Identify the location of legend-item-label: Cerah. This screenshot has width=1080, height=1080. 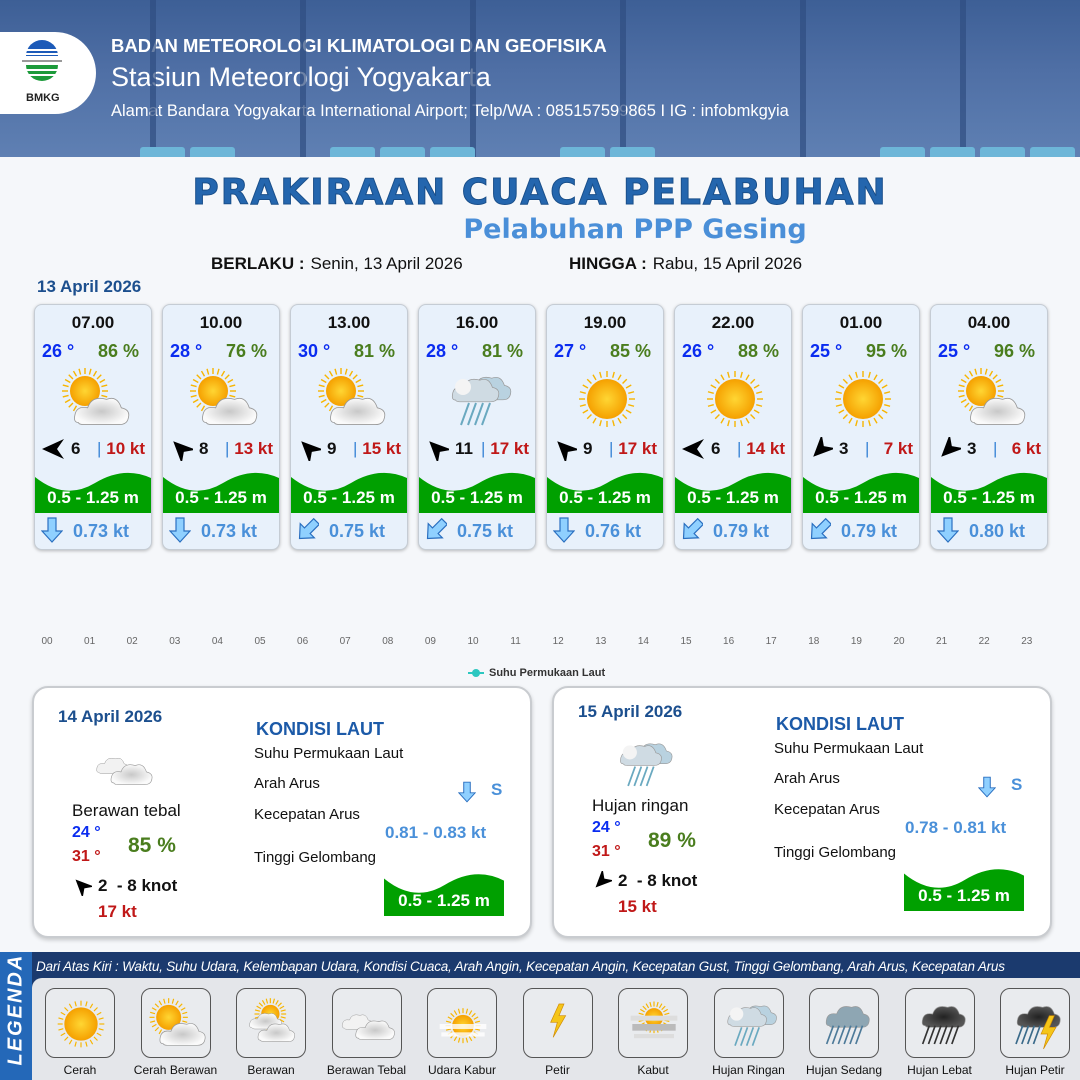
(80, 1070).